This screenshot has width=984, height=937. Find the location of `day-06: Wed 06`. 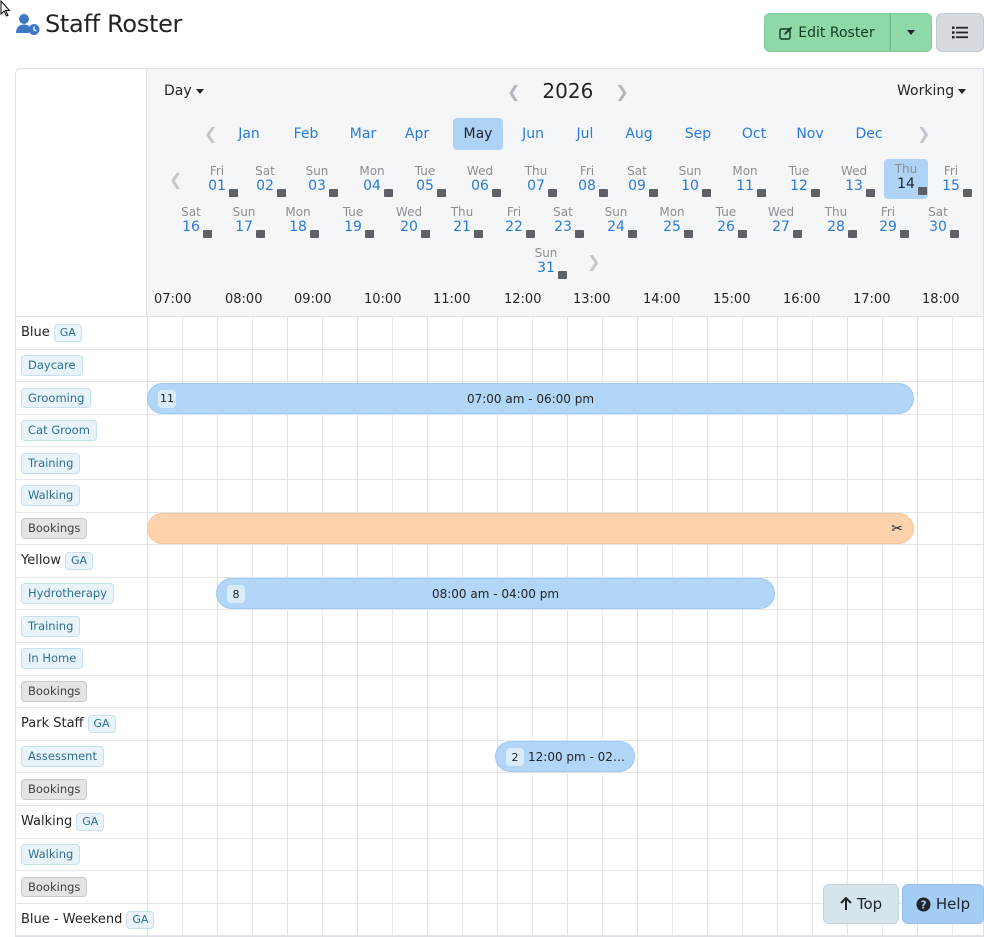

day-06: Wed 06 is located at coordinates (480, 181).